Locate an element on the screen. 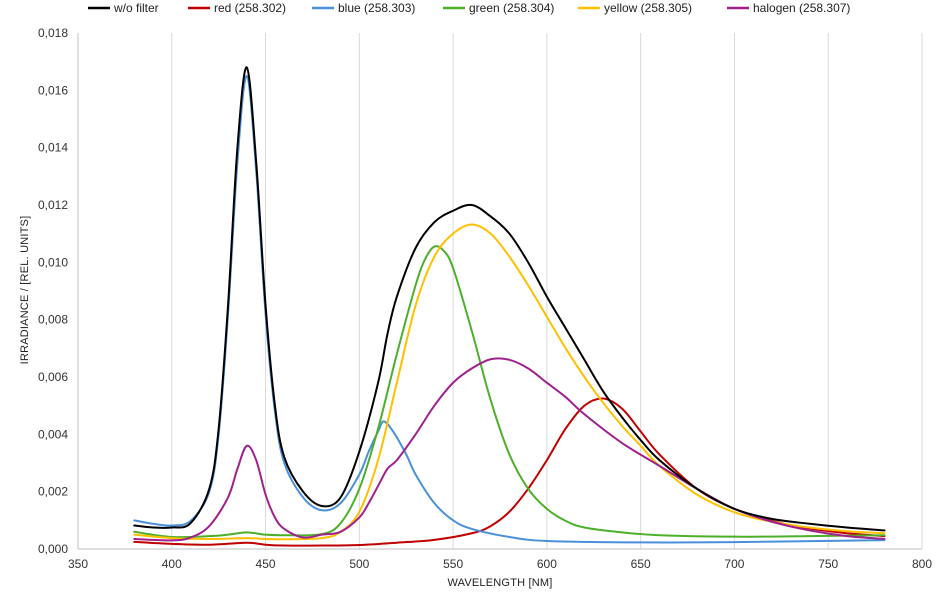 The width and height of the screenshot is (950, 594). y-tick-label: 0,016 is located at coordinates (53, 90).